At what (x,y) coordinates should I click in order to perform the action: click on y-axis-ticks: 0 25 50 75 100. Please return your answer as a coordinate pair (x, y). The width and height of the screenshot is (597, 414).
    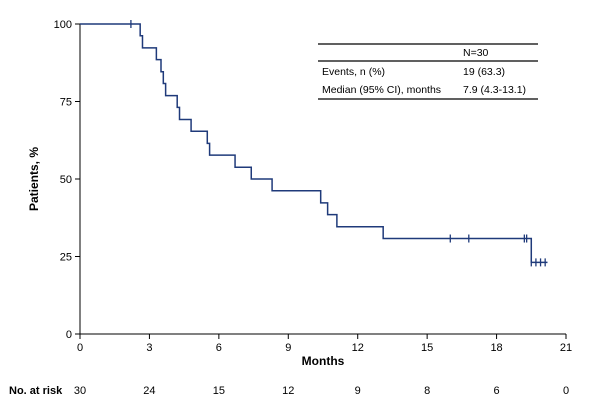
    Looking at the image, I should click on (67, 180).